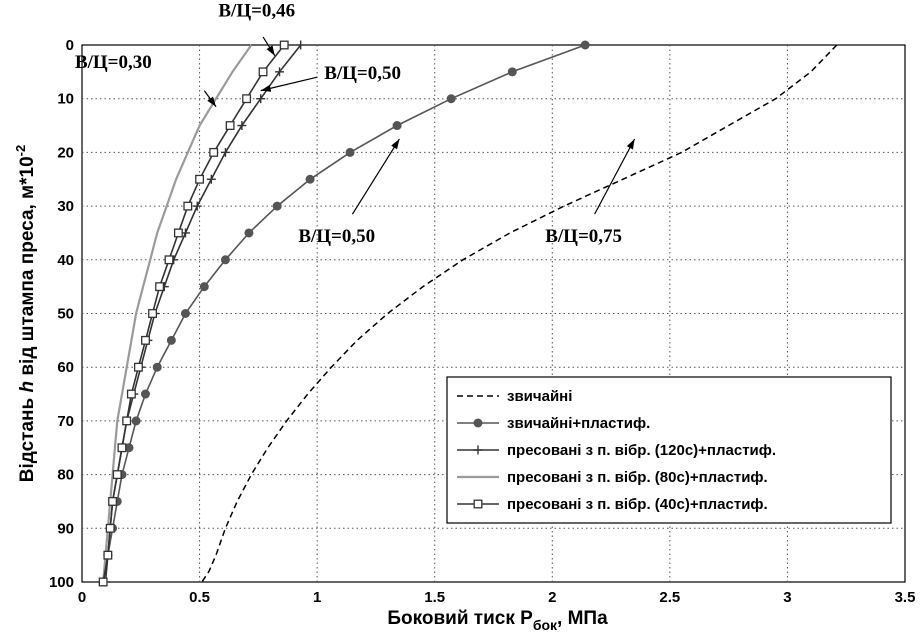  What do you see at coordinates (113, 62) in the screenshot?
I see `annotation-label: В/Ц=0,30` at bounding box center [113, 62].